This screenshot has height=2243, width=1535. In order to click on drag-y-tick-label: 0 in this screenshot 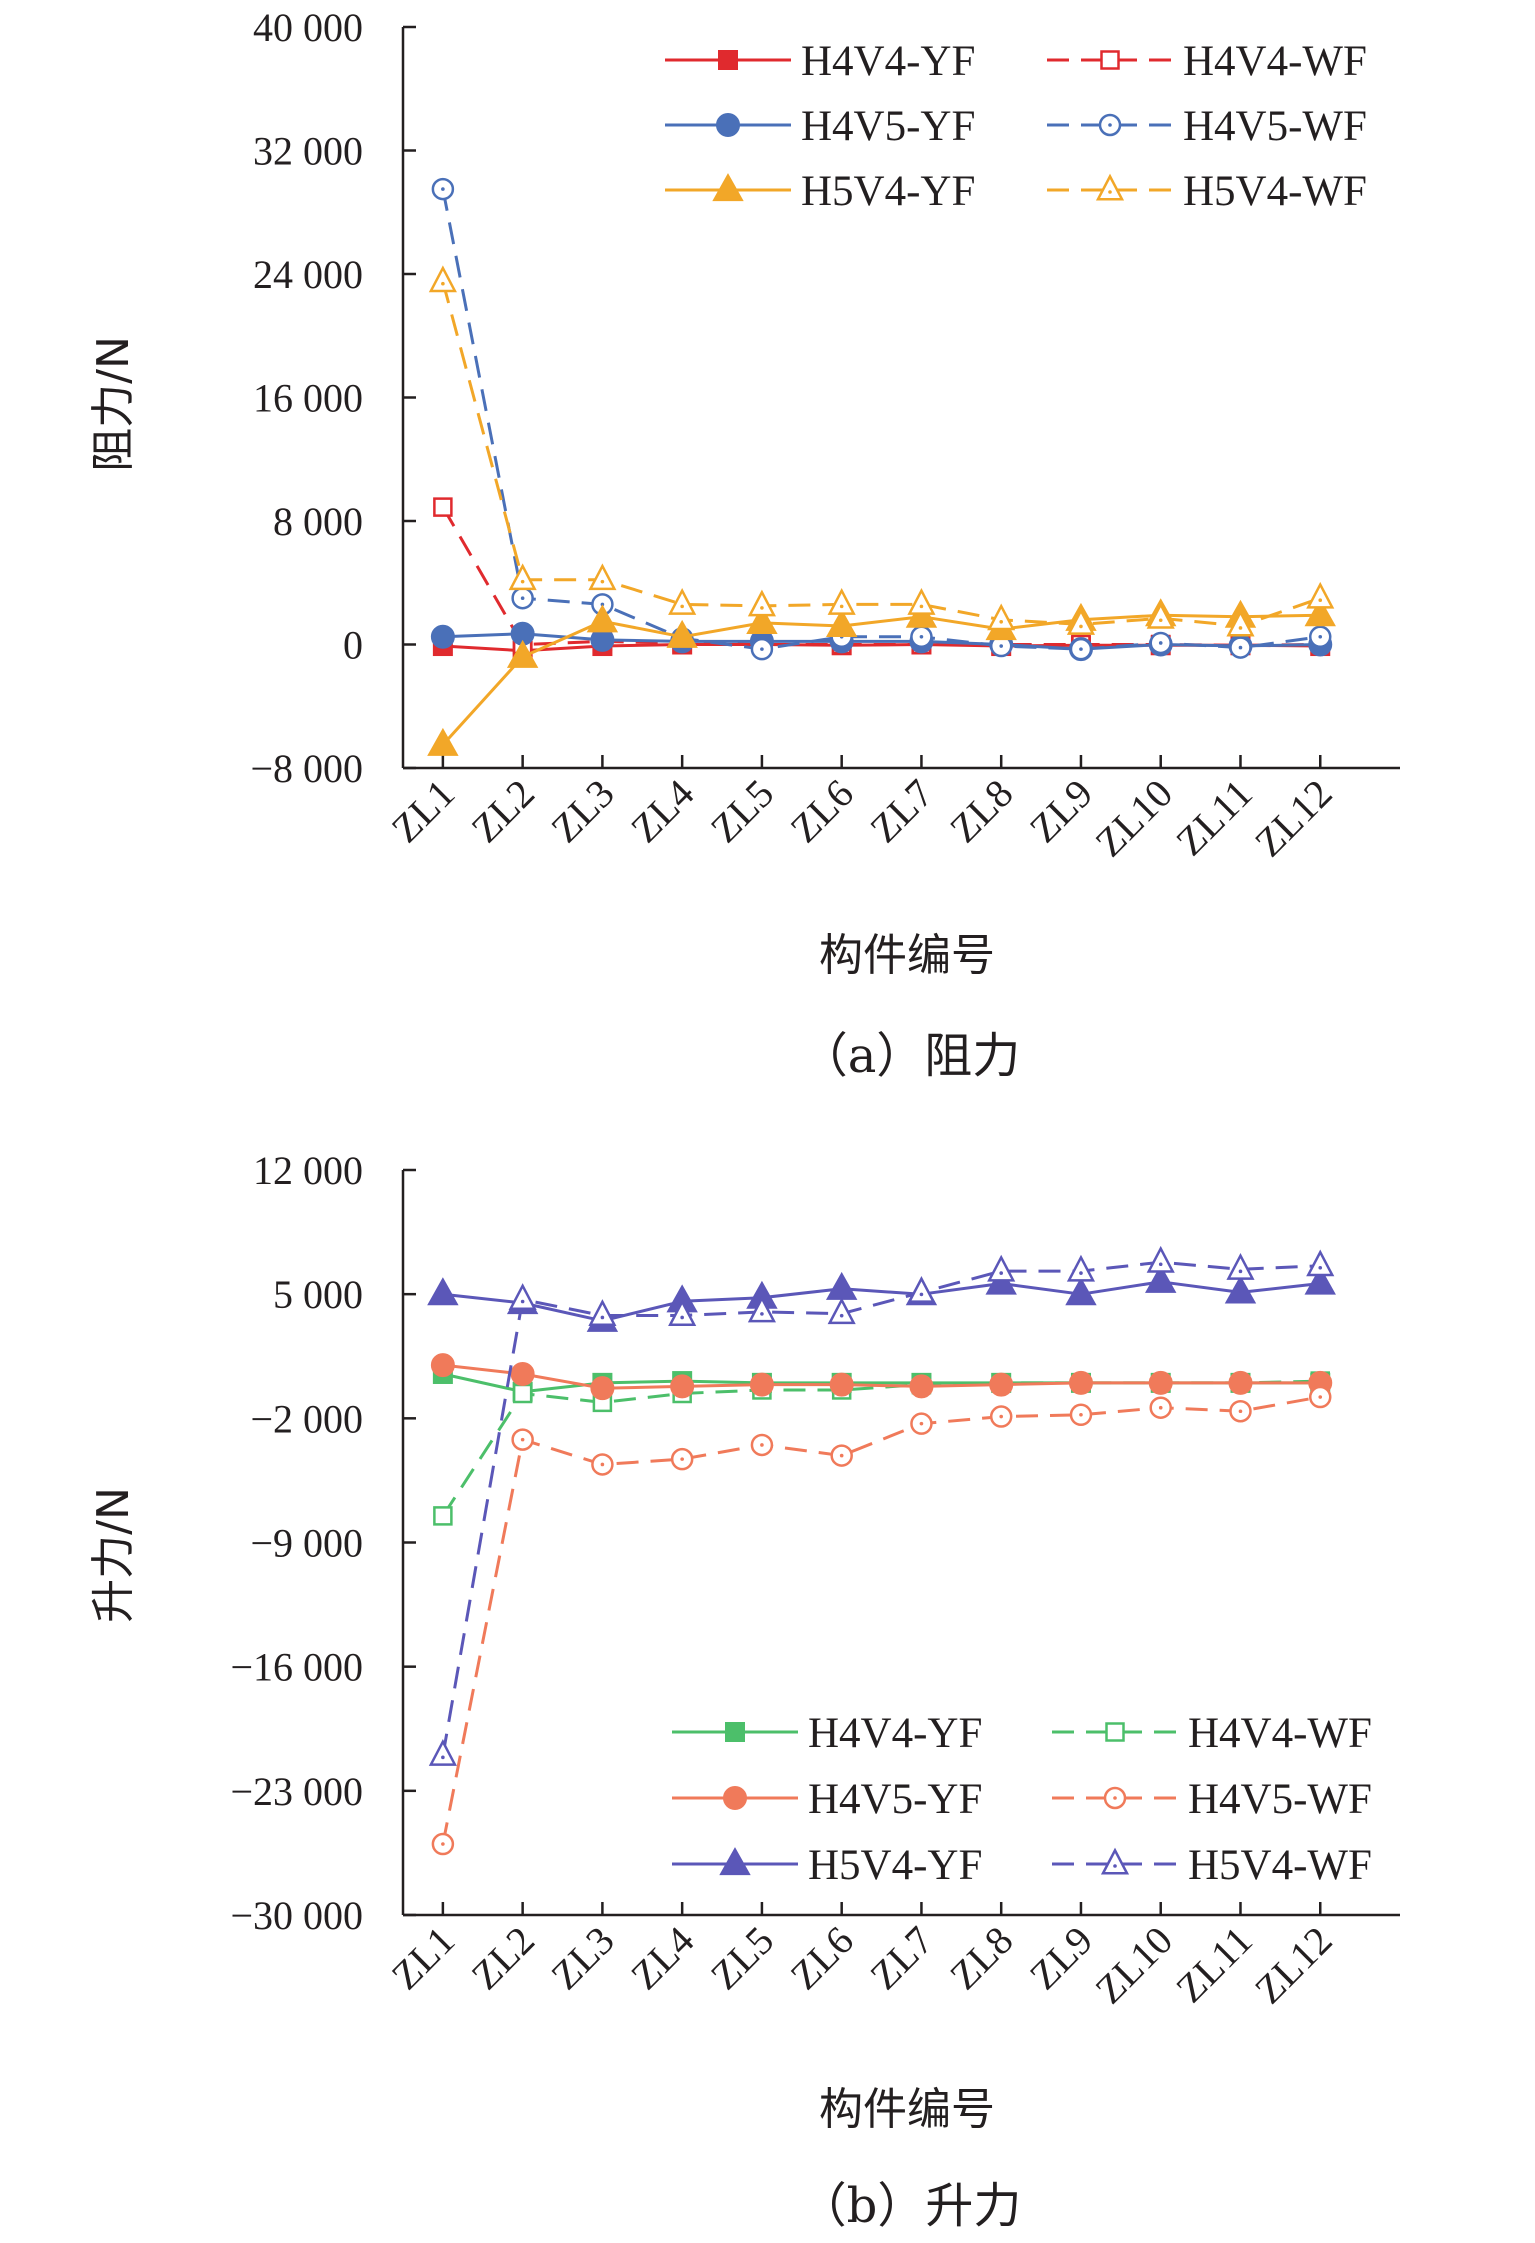, I will do `click(353, 645)`.